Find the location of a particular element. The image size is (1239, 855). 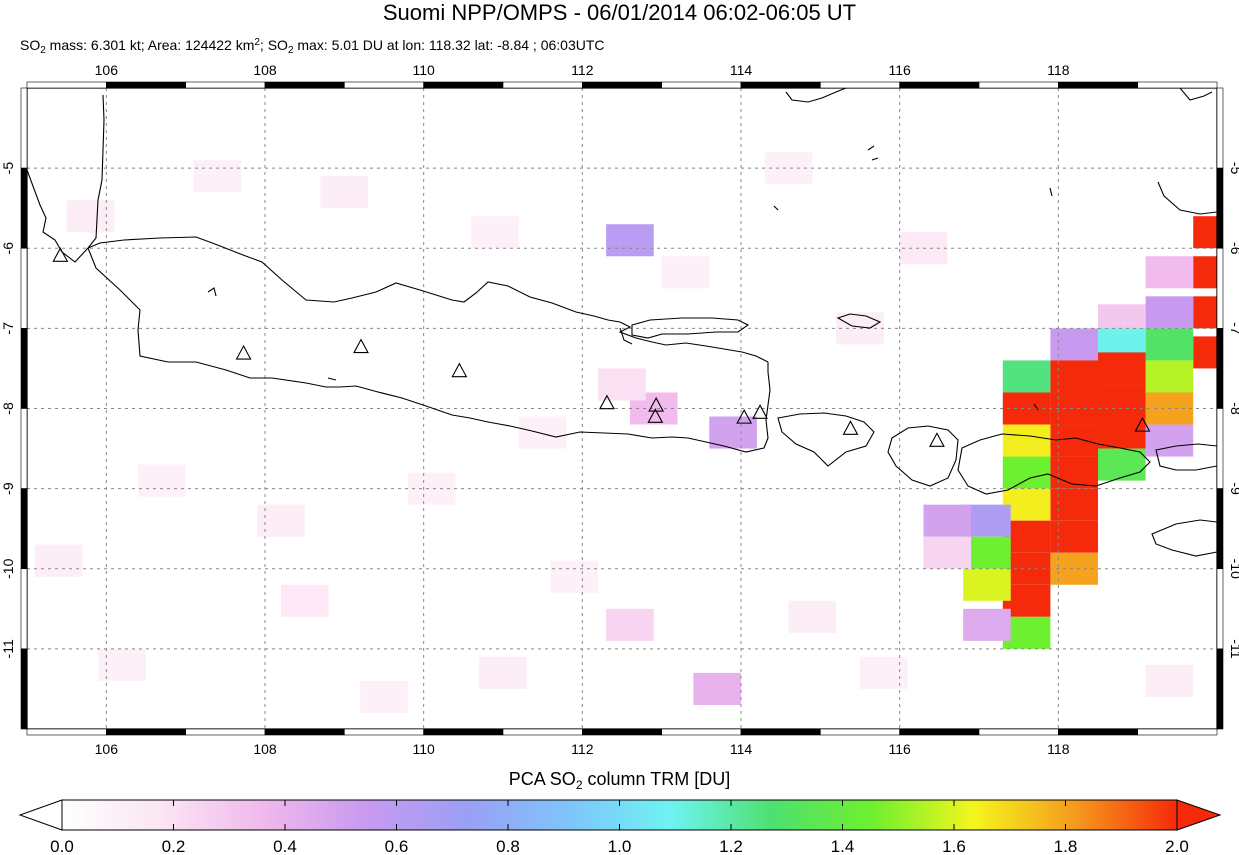

lon-tick-label-top: 114 is located at coordinates (741, 70).